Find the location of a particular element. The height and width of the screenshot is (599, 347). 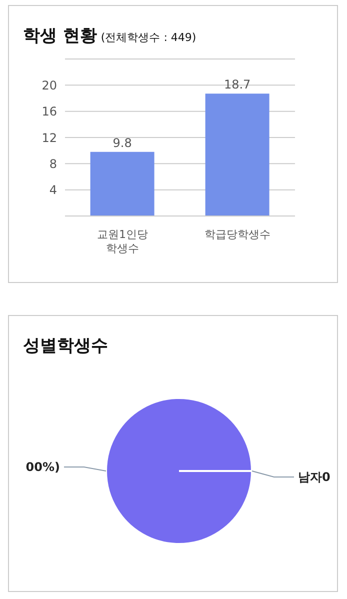

y-tick-label: 4 is located at coordinates (53, 190).